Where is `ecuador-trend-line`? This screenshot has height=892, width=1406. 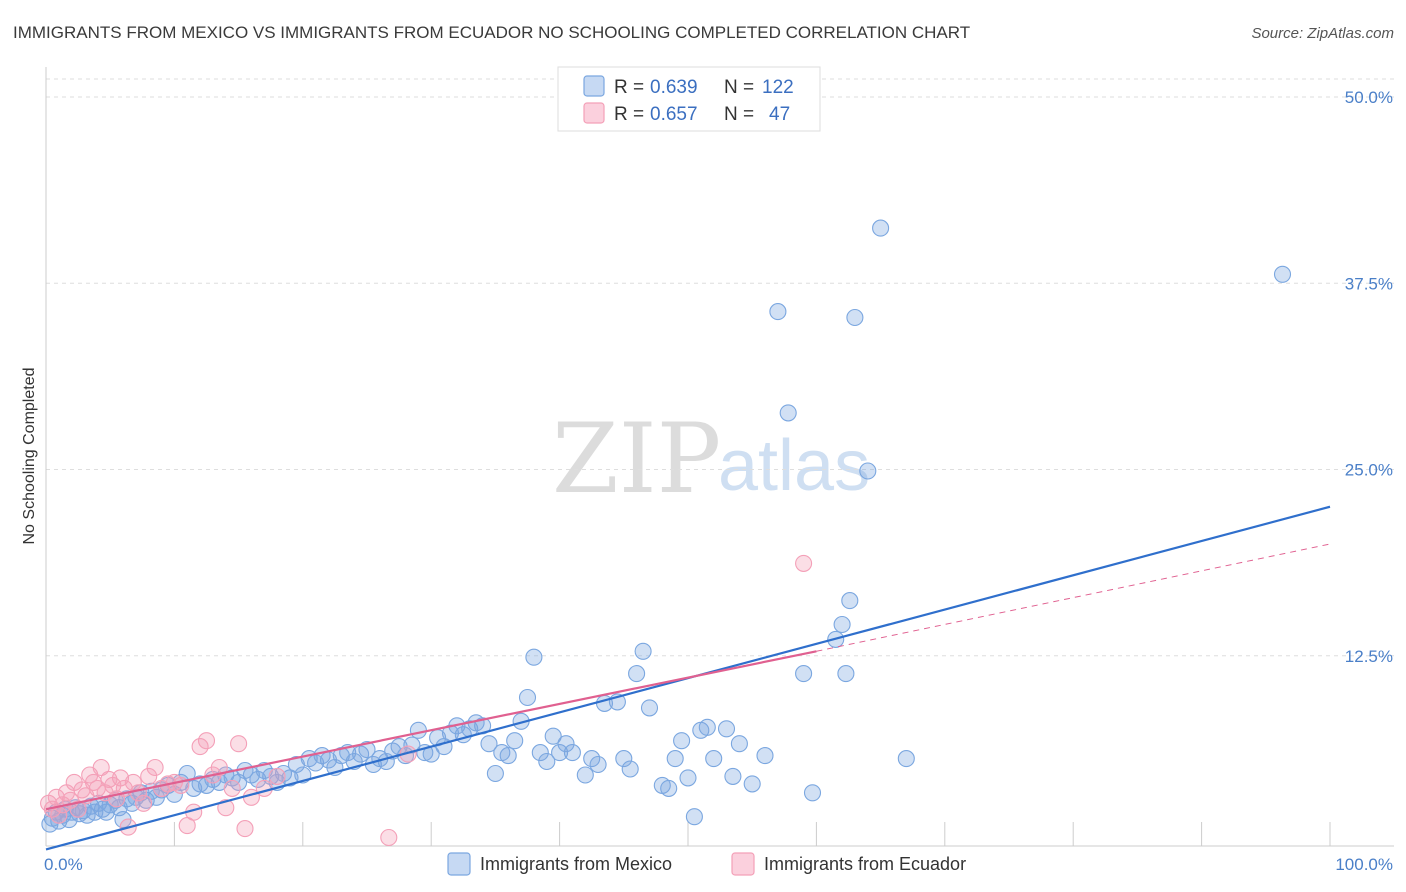 ecuador-trend-line is located at coordinates (431, 730).